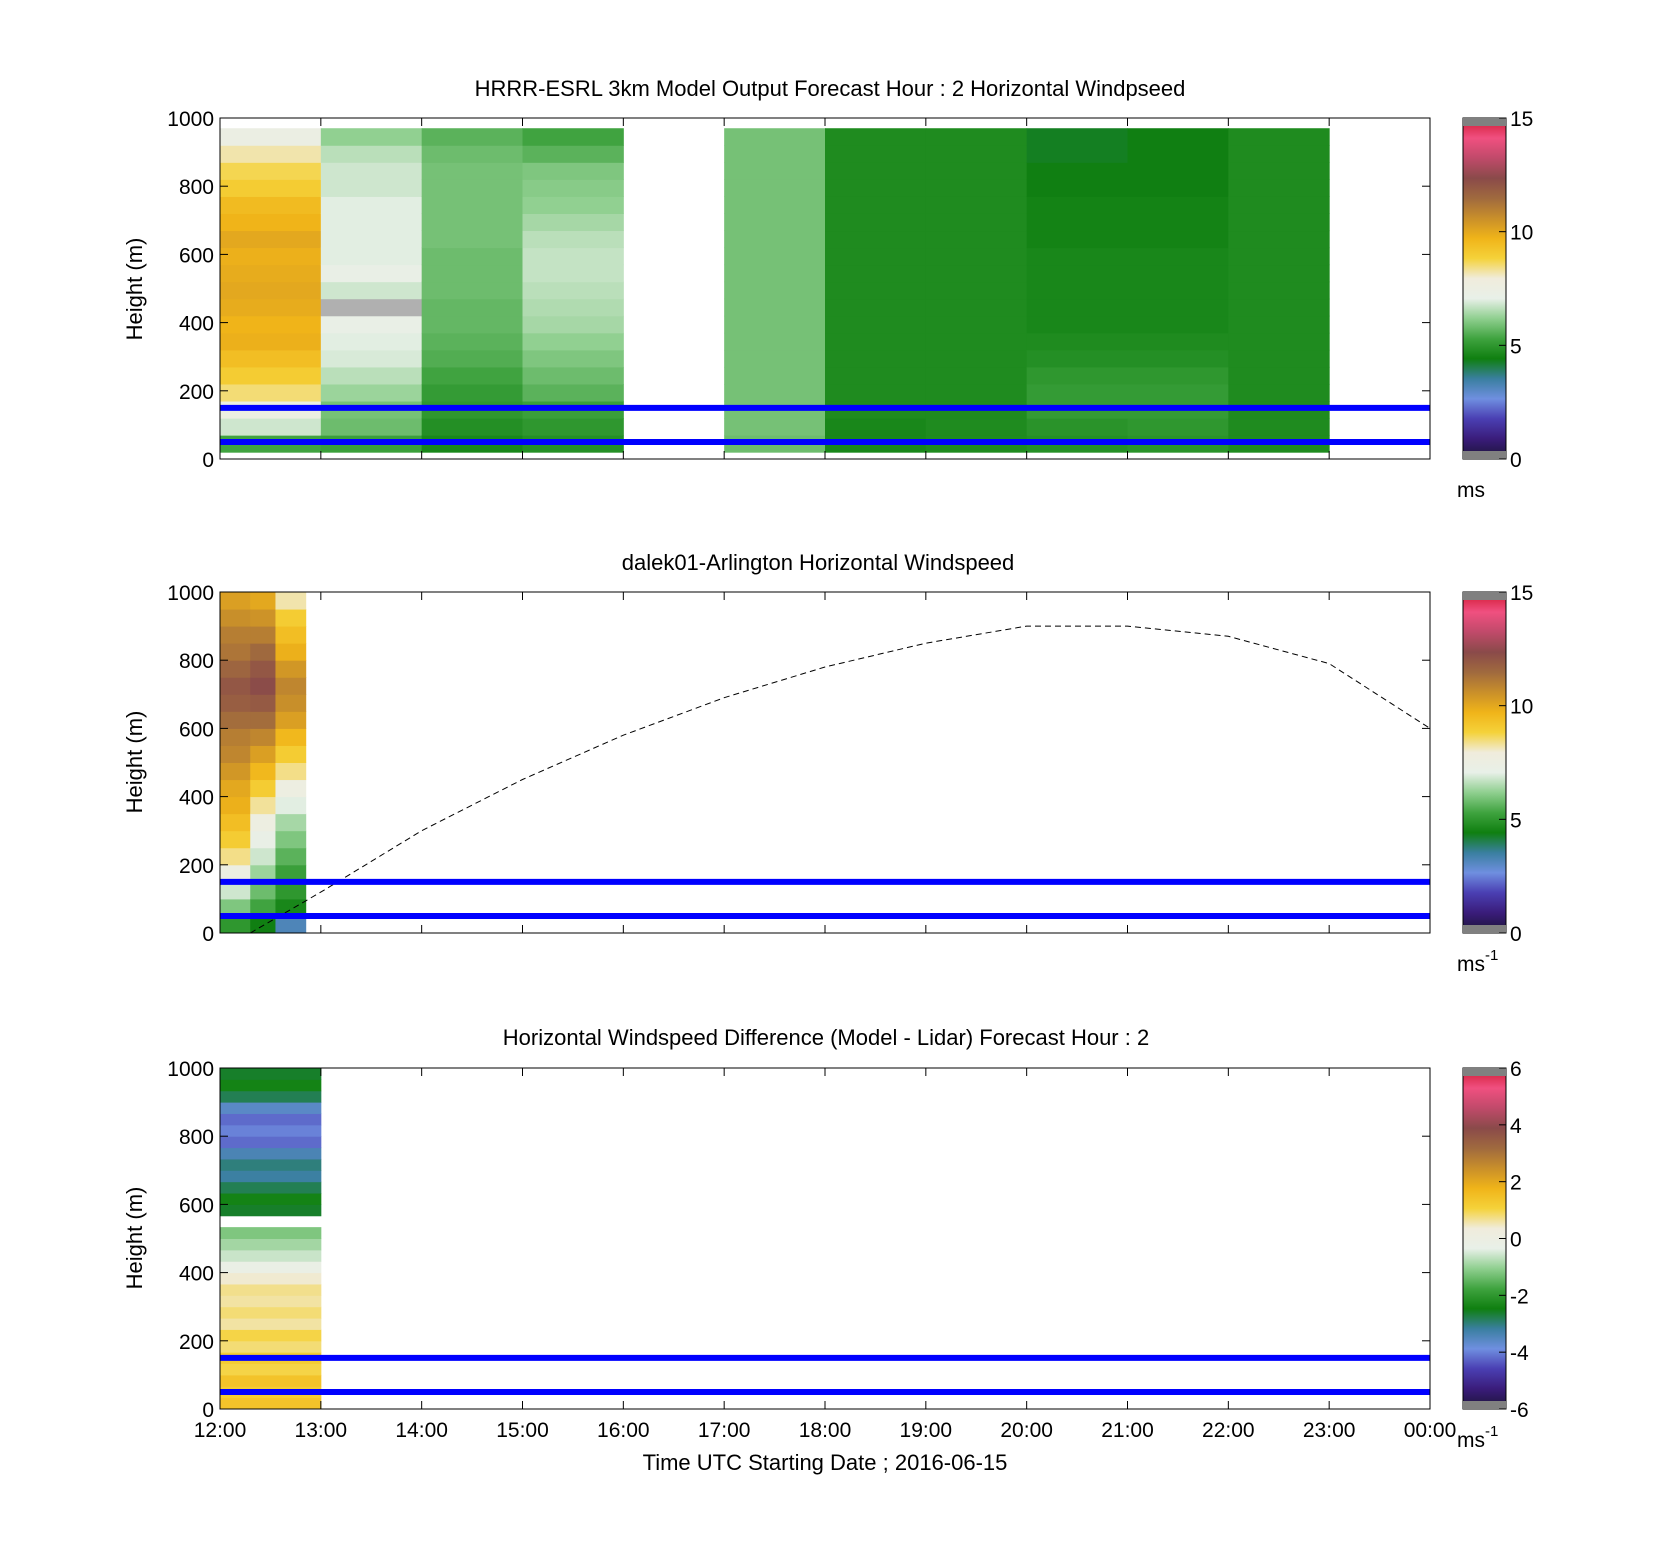 The width and height of the screenshot is (1680, 1561). I want to click on panel-1-reference-lines, so click(825, 424).